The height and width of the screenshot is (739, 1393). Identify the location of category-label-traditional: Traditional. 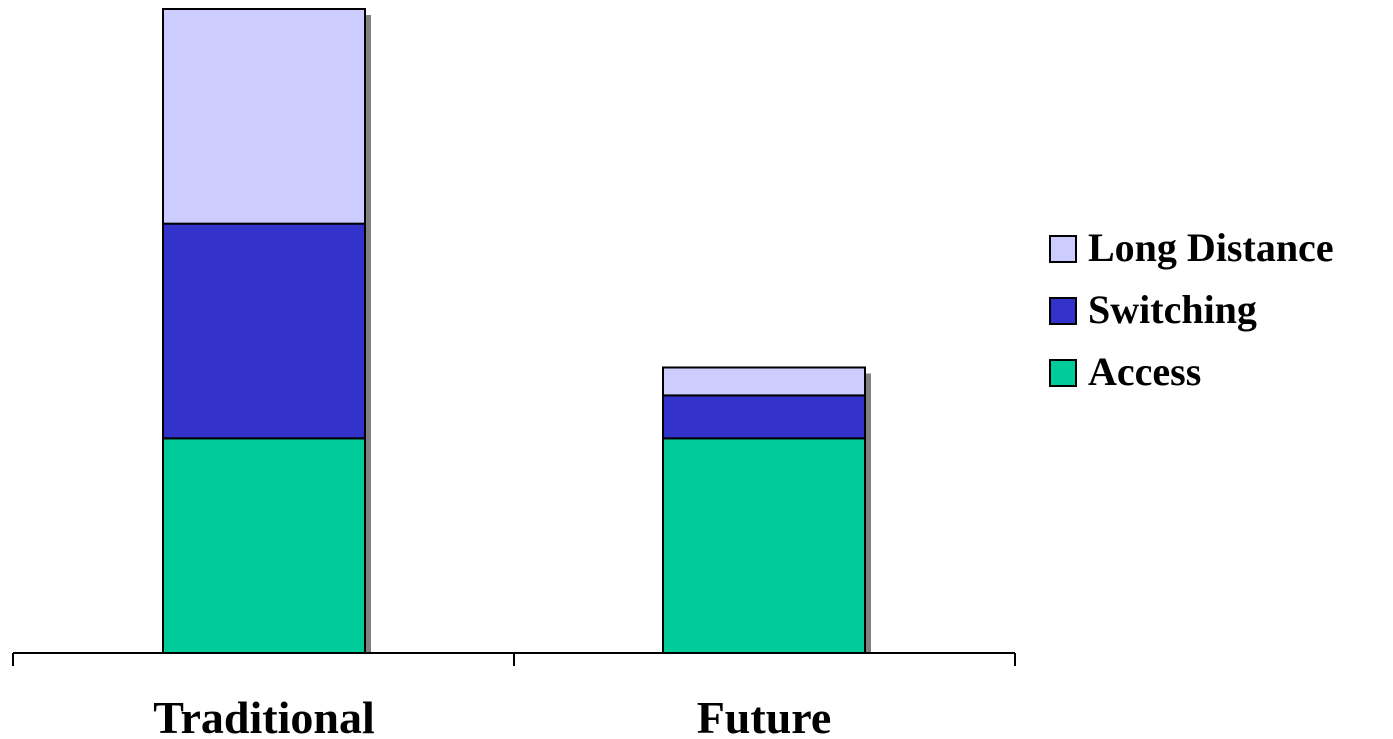
(264, 715).